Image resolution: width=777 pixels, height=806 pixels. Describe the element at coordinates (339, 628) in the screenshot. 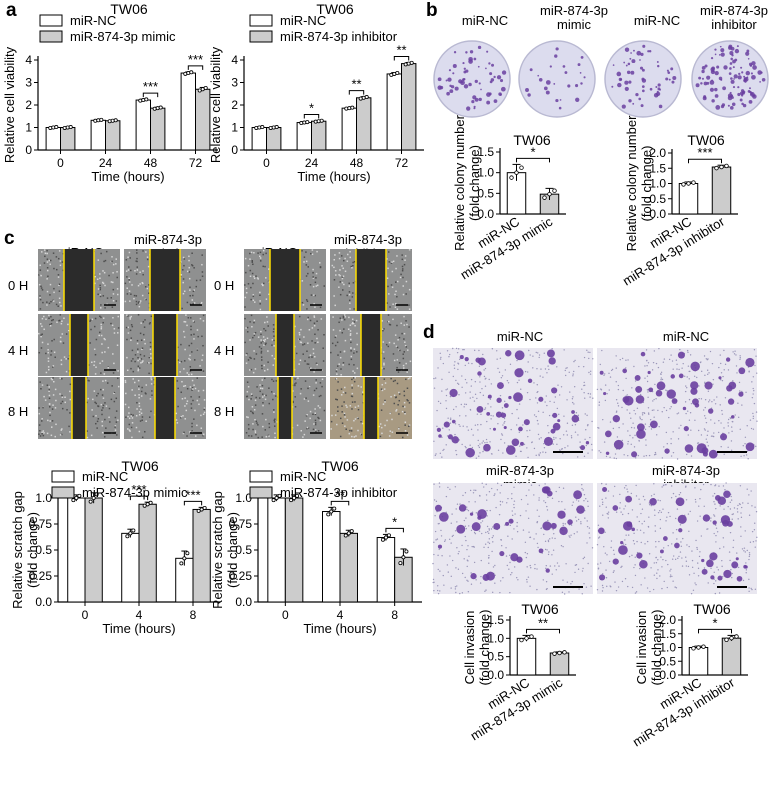

I see `x-axis-label: Time (hours)` at that location.